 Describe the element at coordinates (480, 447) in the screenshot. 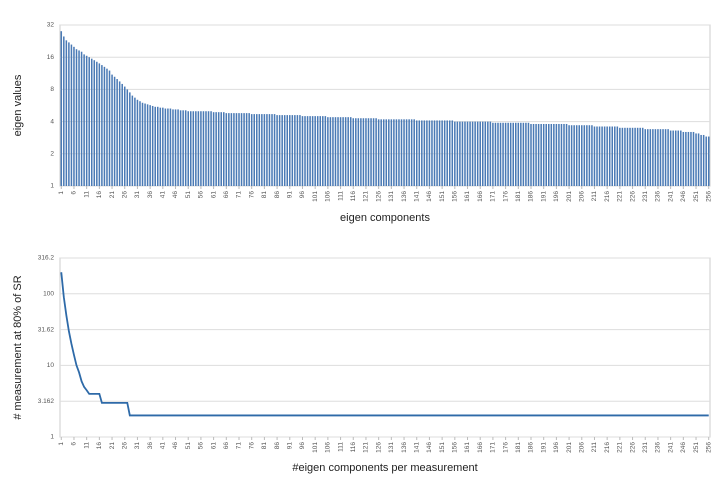

I see `x-tick-label: 166` at that location.